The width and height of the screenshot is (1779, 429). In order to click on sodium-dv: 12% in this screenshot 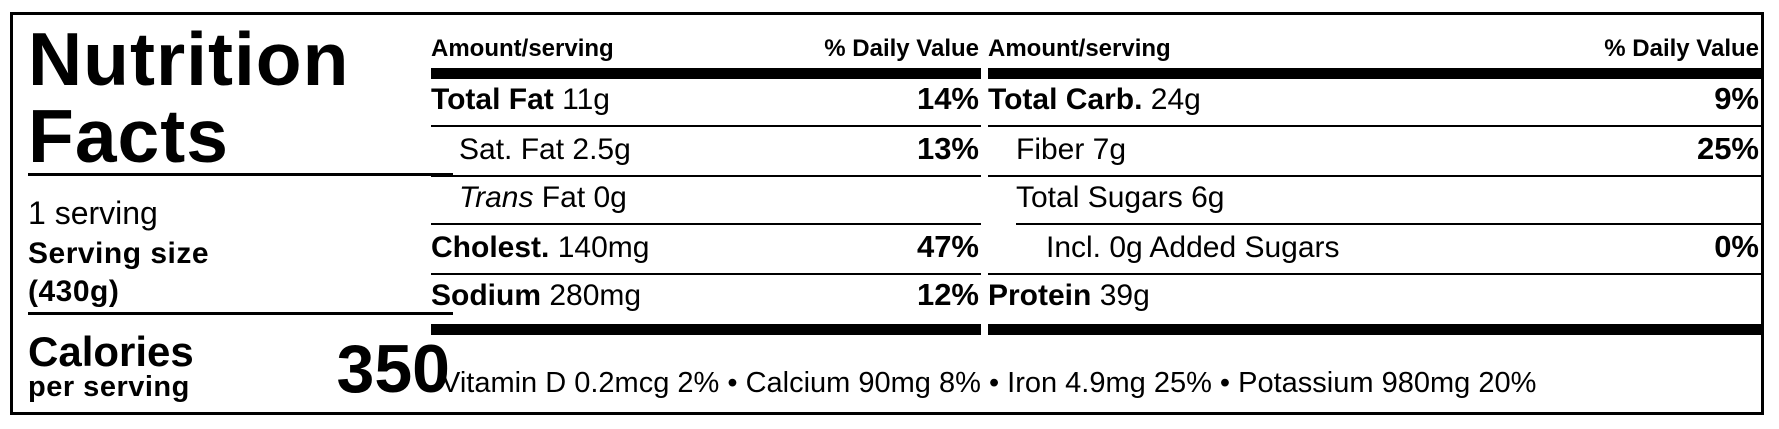, I will do `click(947, 294)`.